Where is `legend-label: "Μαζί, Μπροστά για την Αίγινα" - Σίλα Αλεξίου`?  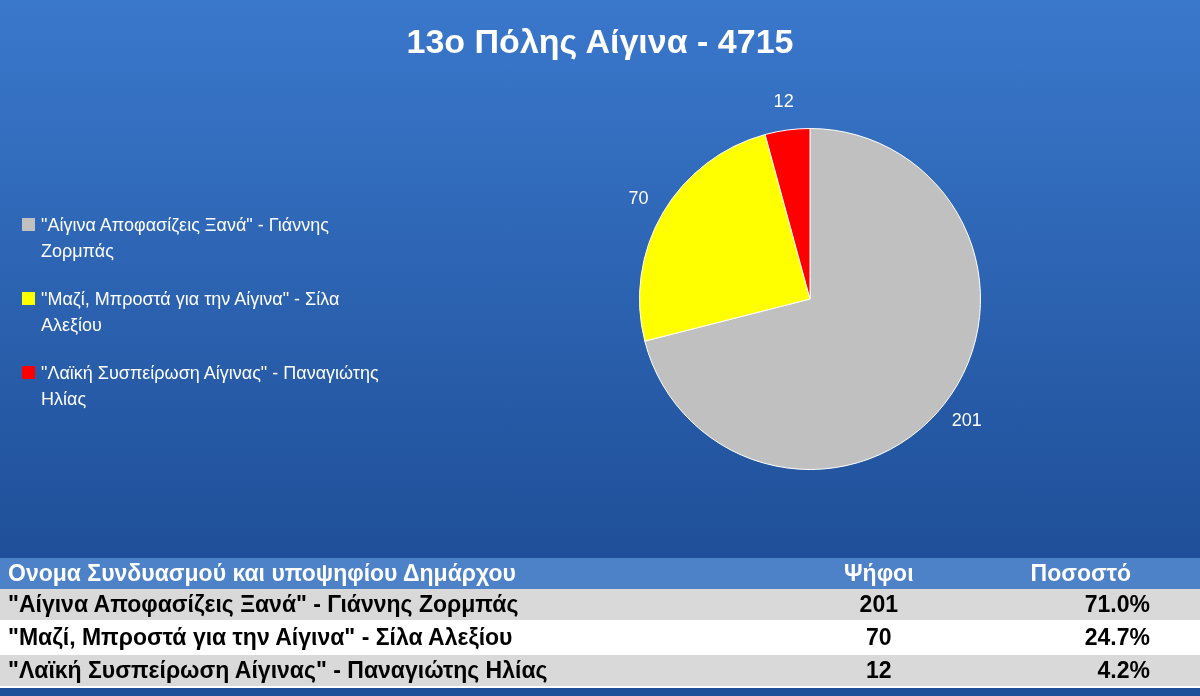 legend-label: "Μαζί, Μπροστά για την Αίγινα" - Σίλα Αλεξίου is located at coordinates (191, 312).